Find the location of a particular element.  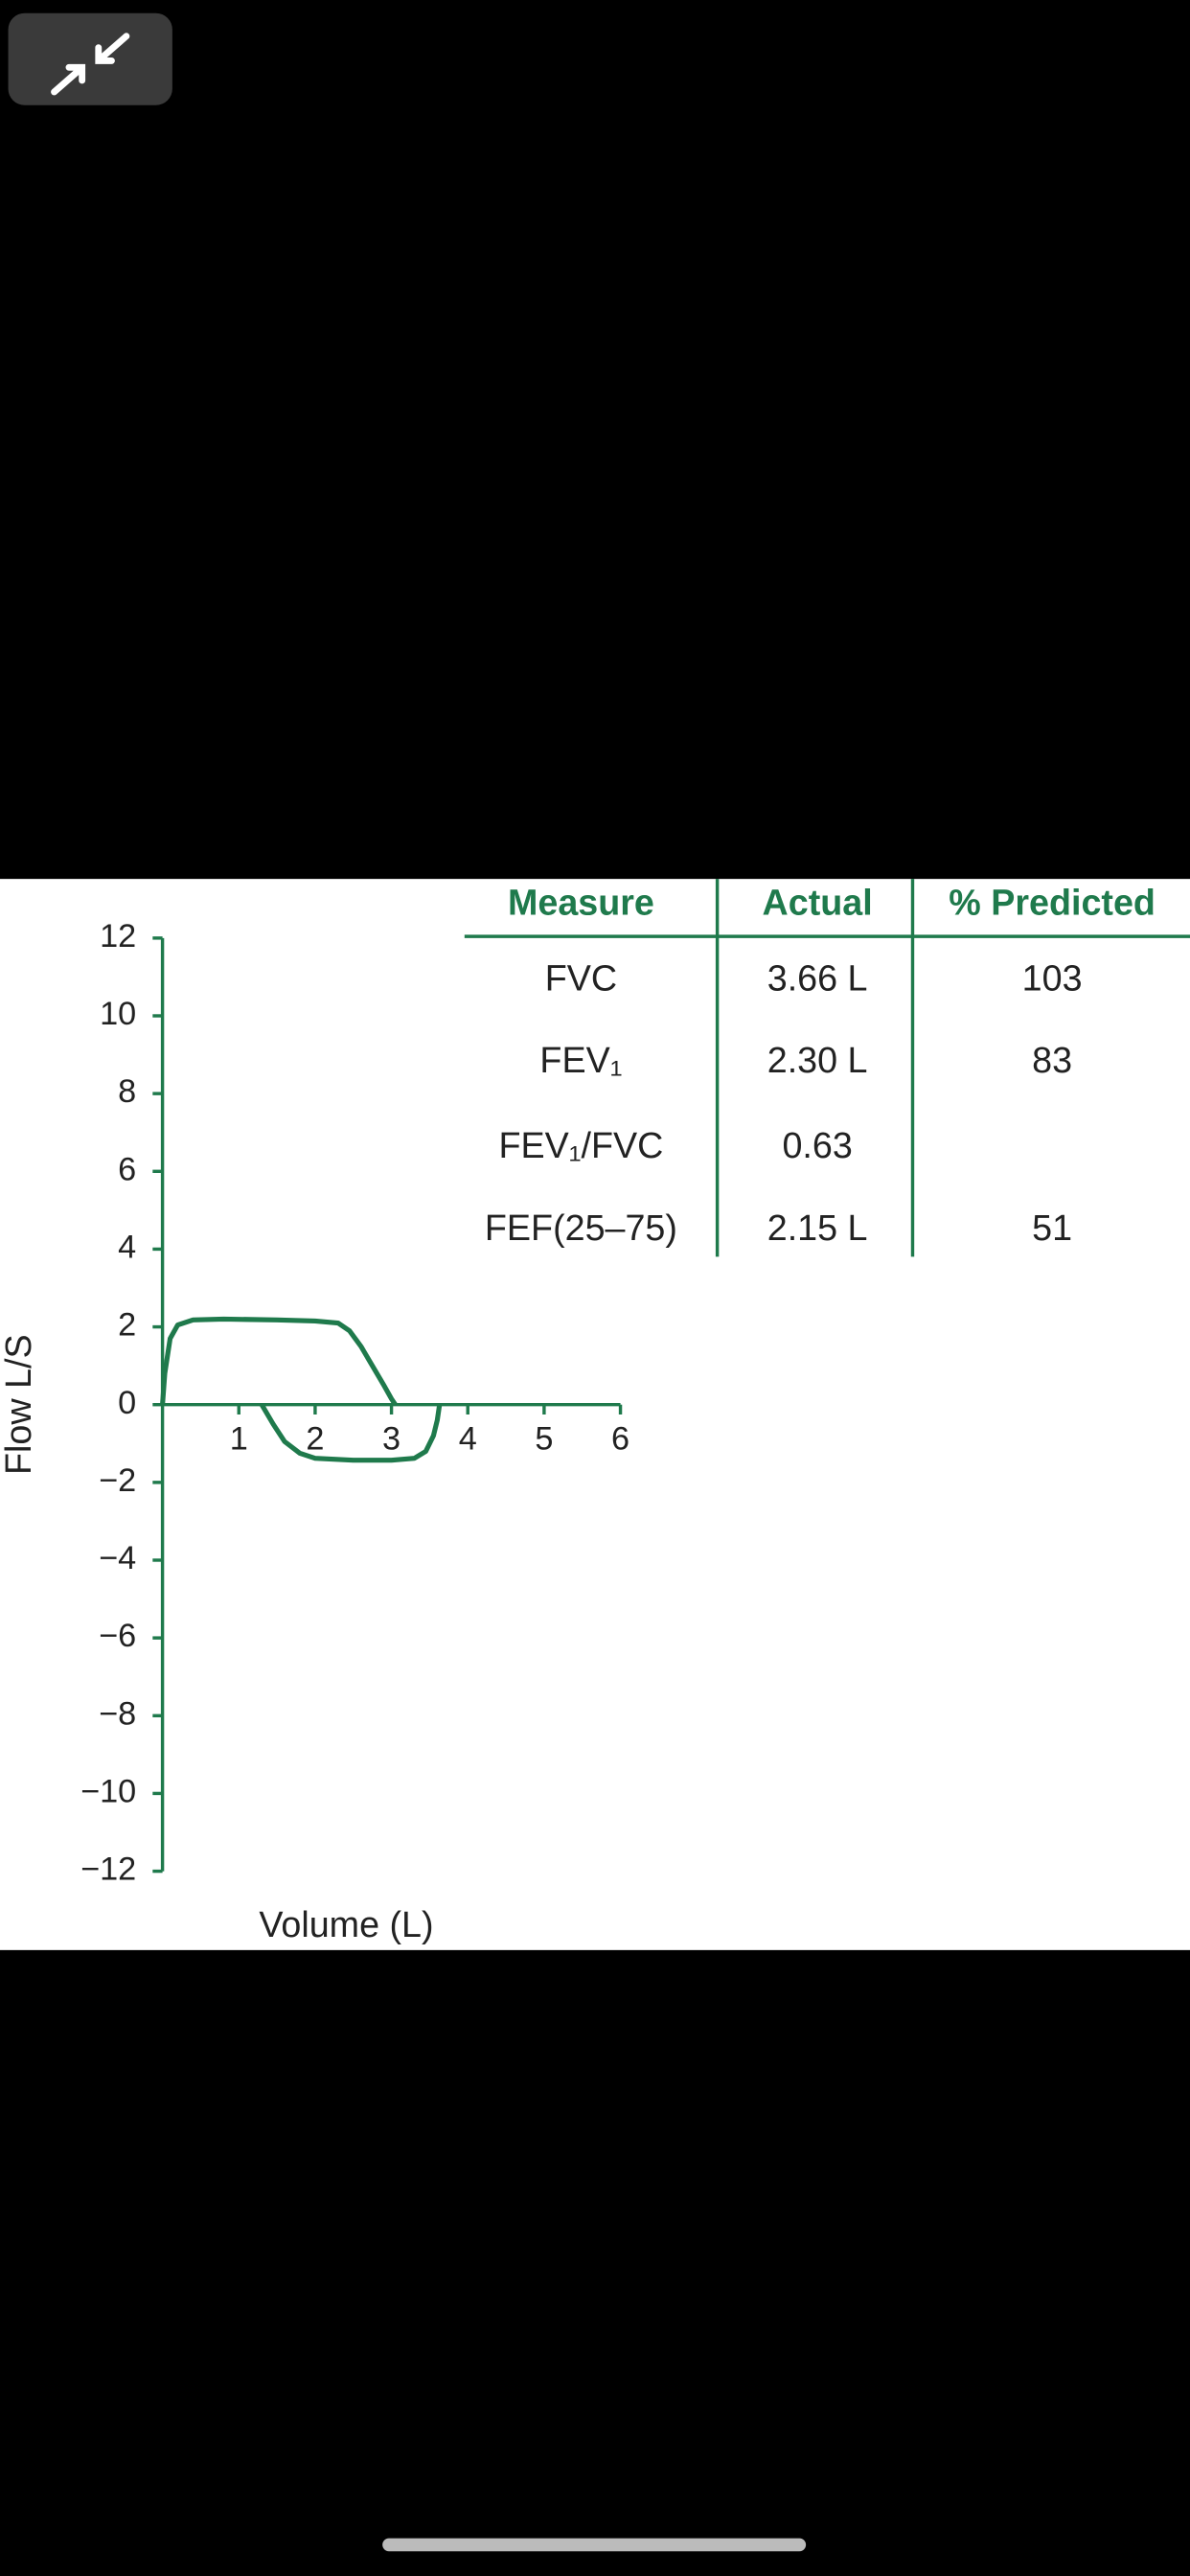

table-cell: 2.15 L is located at coordinates (818, 1228).